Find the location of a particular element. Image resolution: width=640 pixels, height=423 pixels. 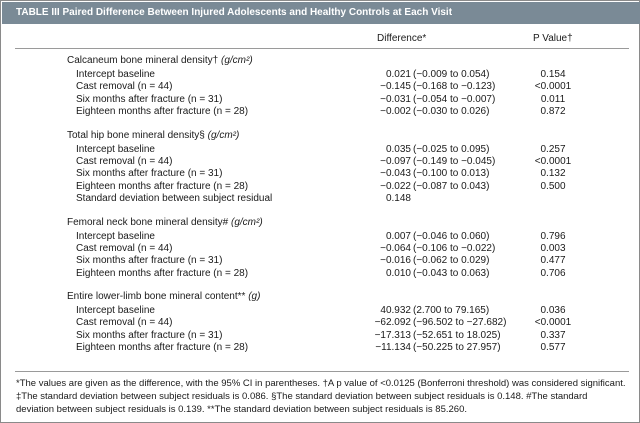

row-confidence-interval: (−0.025 to 0.095) is located at coordinates (451, 149).